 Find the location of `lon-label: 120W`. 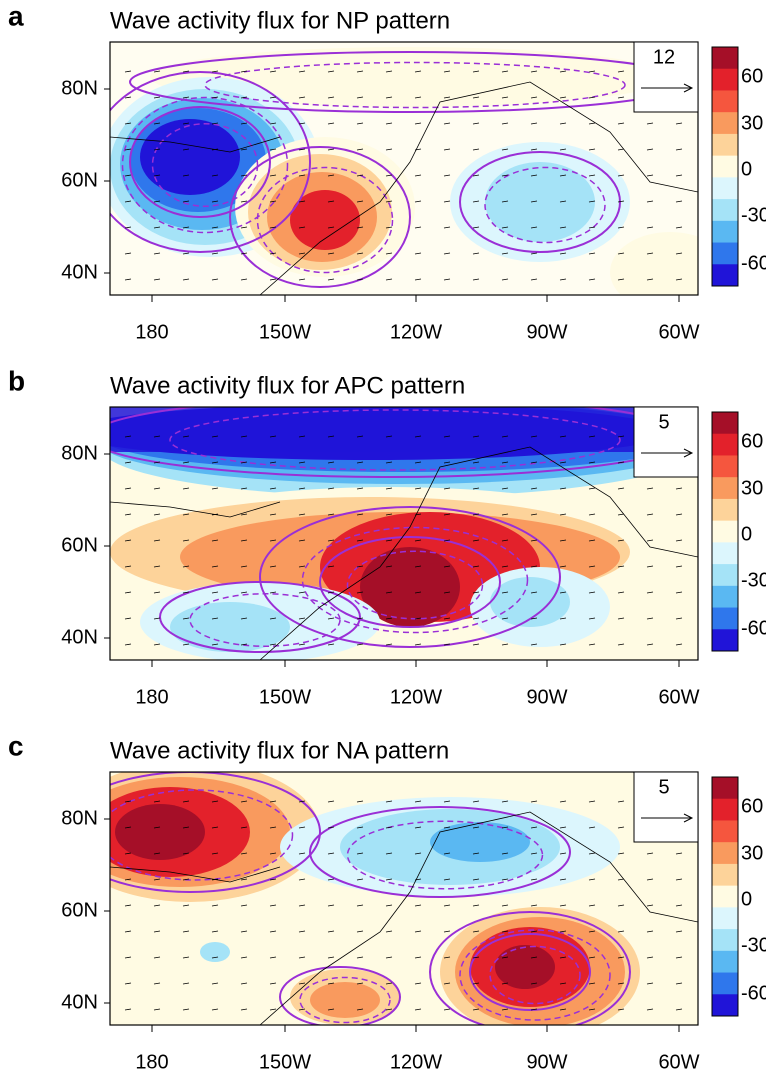

lon-label: 120W is located at coordinates (416, 697).